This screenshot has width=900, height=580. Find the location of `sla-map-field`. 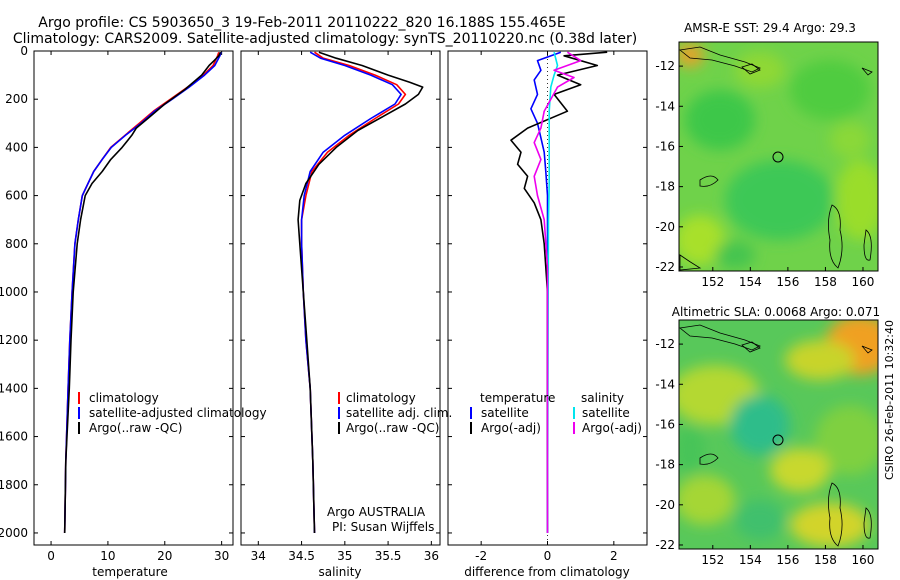

sla-map-field is located at coordinates (778, 433).